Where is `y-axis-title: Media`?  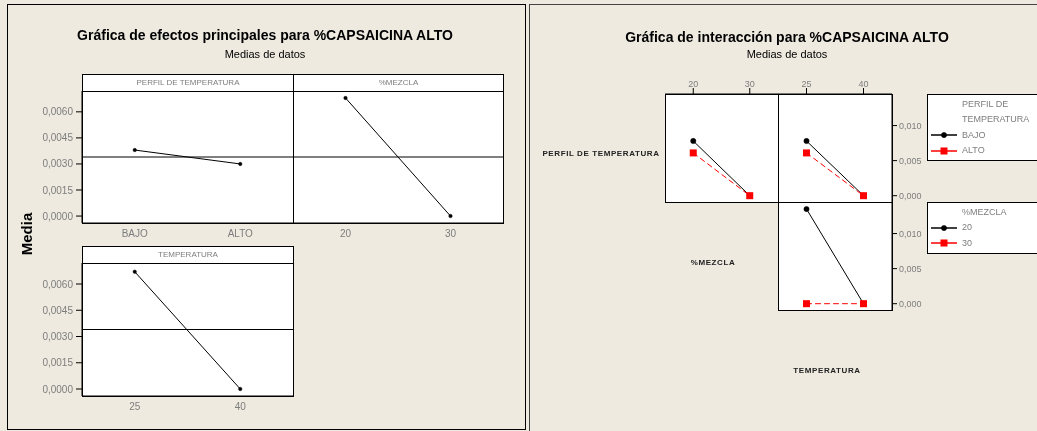
y-axis-title: Media is located at coordinates (27, 234).